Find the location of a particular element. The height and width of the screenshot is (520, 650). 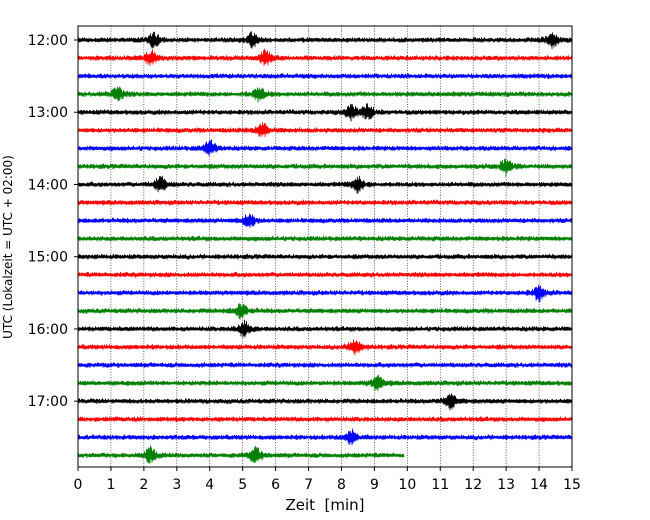

x-tick-label: 3 is located at coordinates (176, 485).